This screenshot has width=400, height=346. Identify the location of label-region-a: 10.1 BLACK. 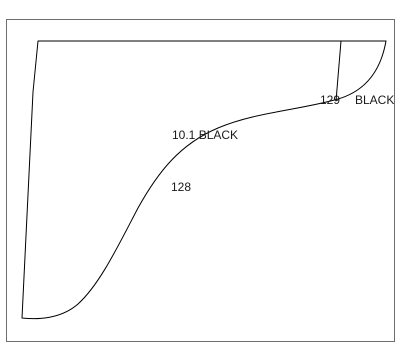
(205, 135).